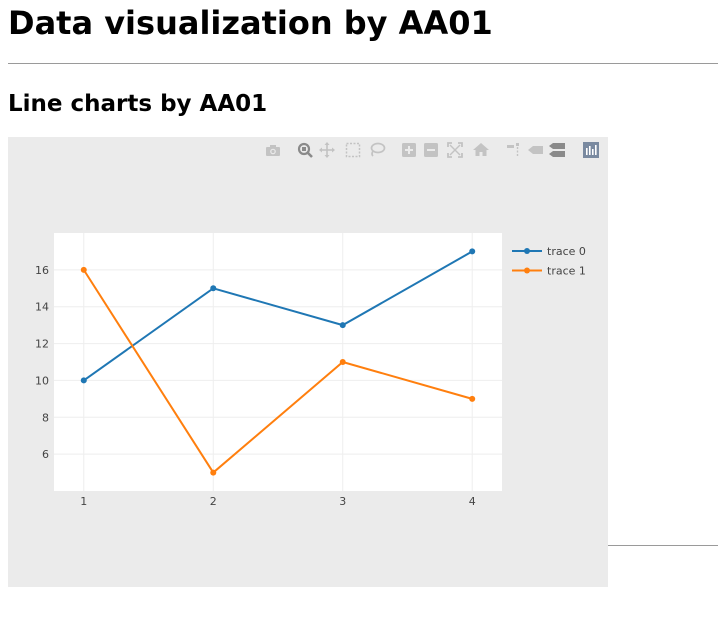 The height and width of the screenshot is (617, 718). I want to click on lasso-select-icon, so click(377, 150).